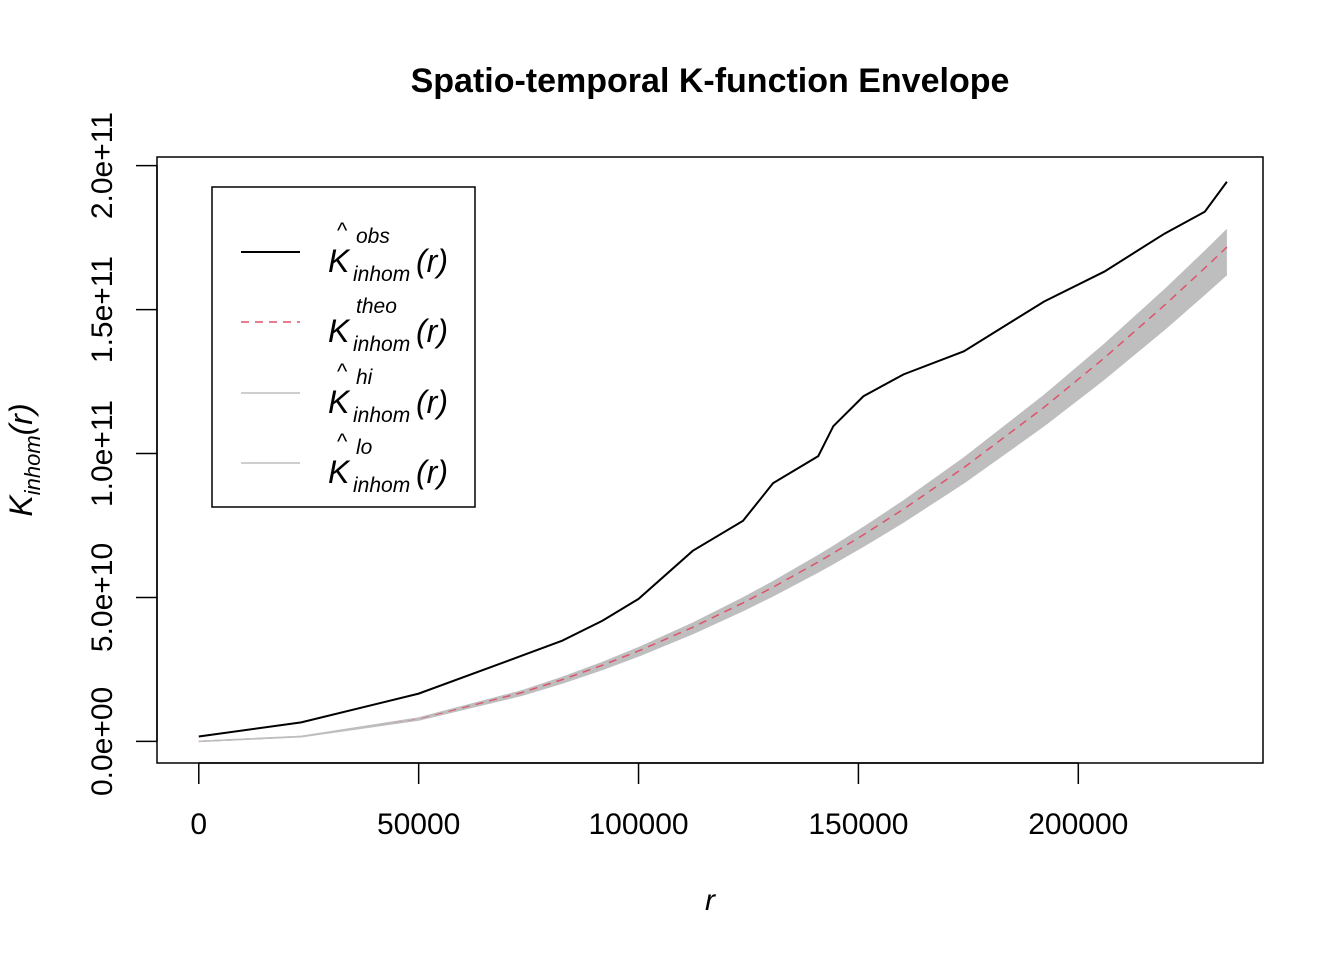  Describe the element at coordinates (364, 447) in the screenshot. I see `legend-sup: lo` at that location.